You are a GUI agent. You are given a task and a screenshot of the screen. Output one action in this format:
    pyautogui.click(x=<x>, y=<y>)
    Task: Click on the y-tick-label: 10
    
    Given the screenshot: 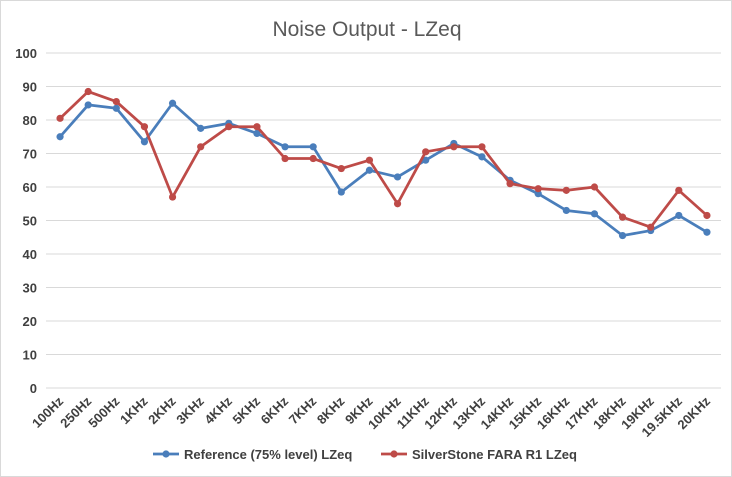 What is the action you would take?
    pyautogui.click(x=30, y=355)
    